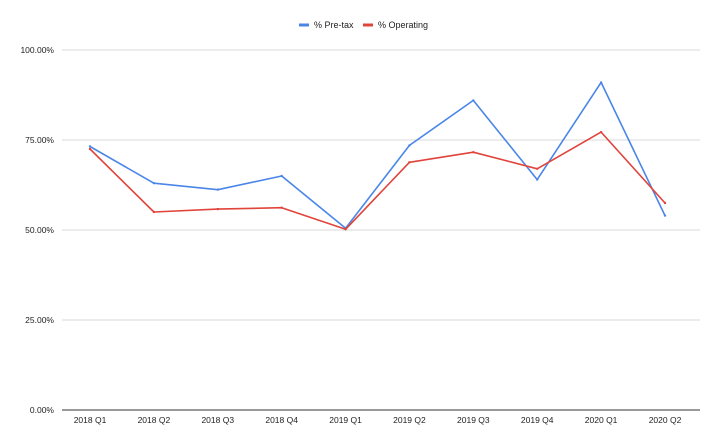 The image size is (720, 445). I want to click on y-tick-label: 0.00%, so click(42, 410).